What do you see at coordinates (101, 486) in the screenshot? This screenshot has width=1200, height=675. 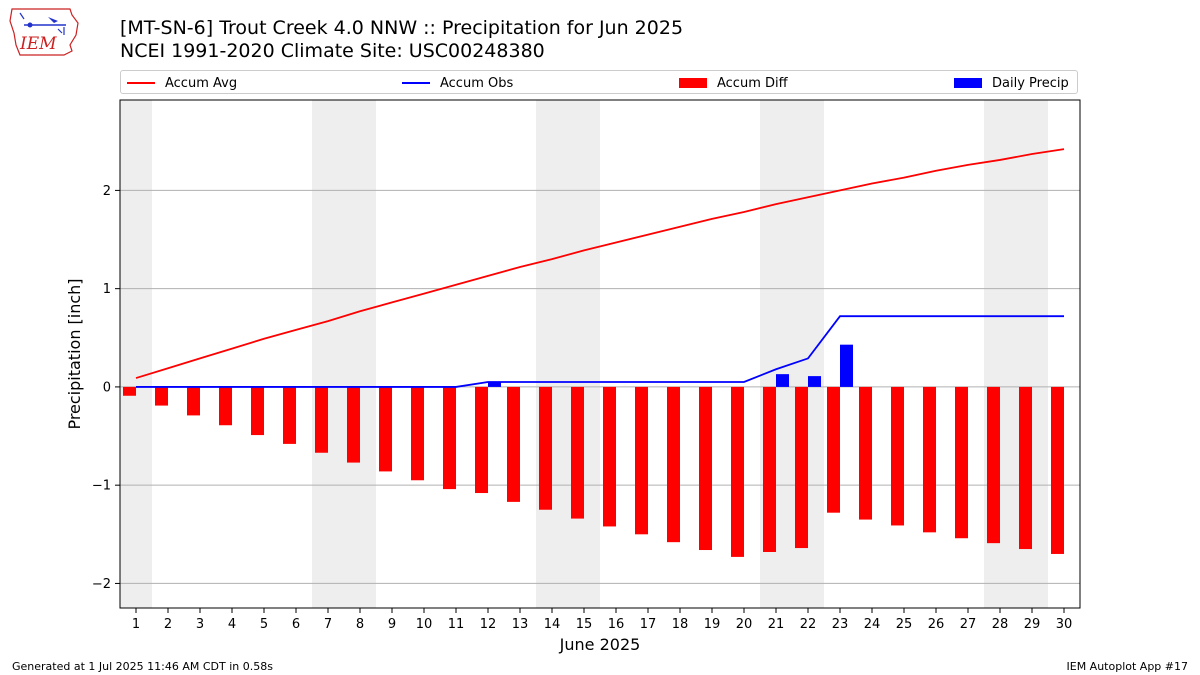 I see `y-tick-label: −1` at bounding box center [101, 486].